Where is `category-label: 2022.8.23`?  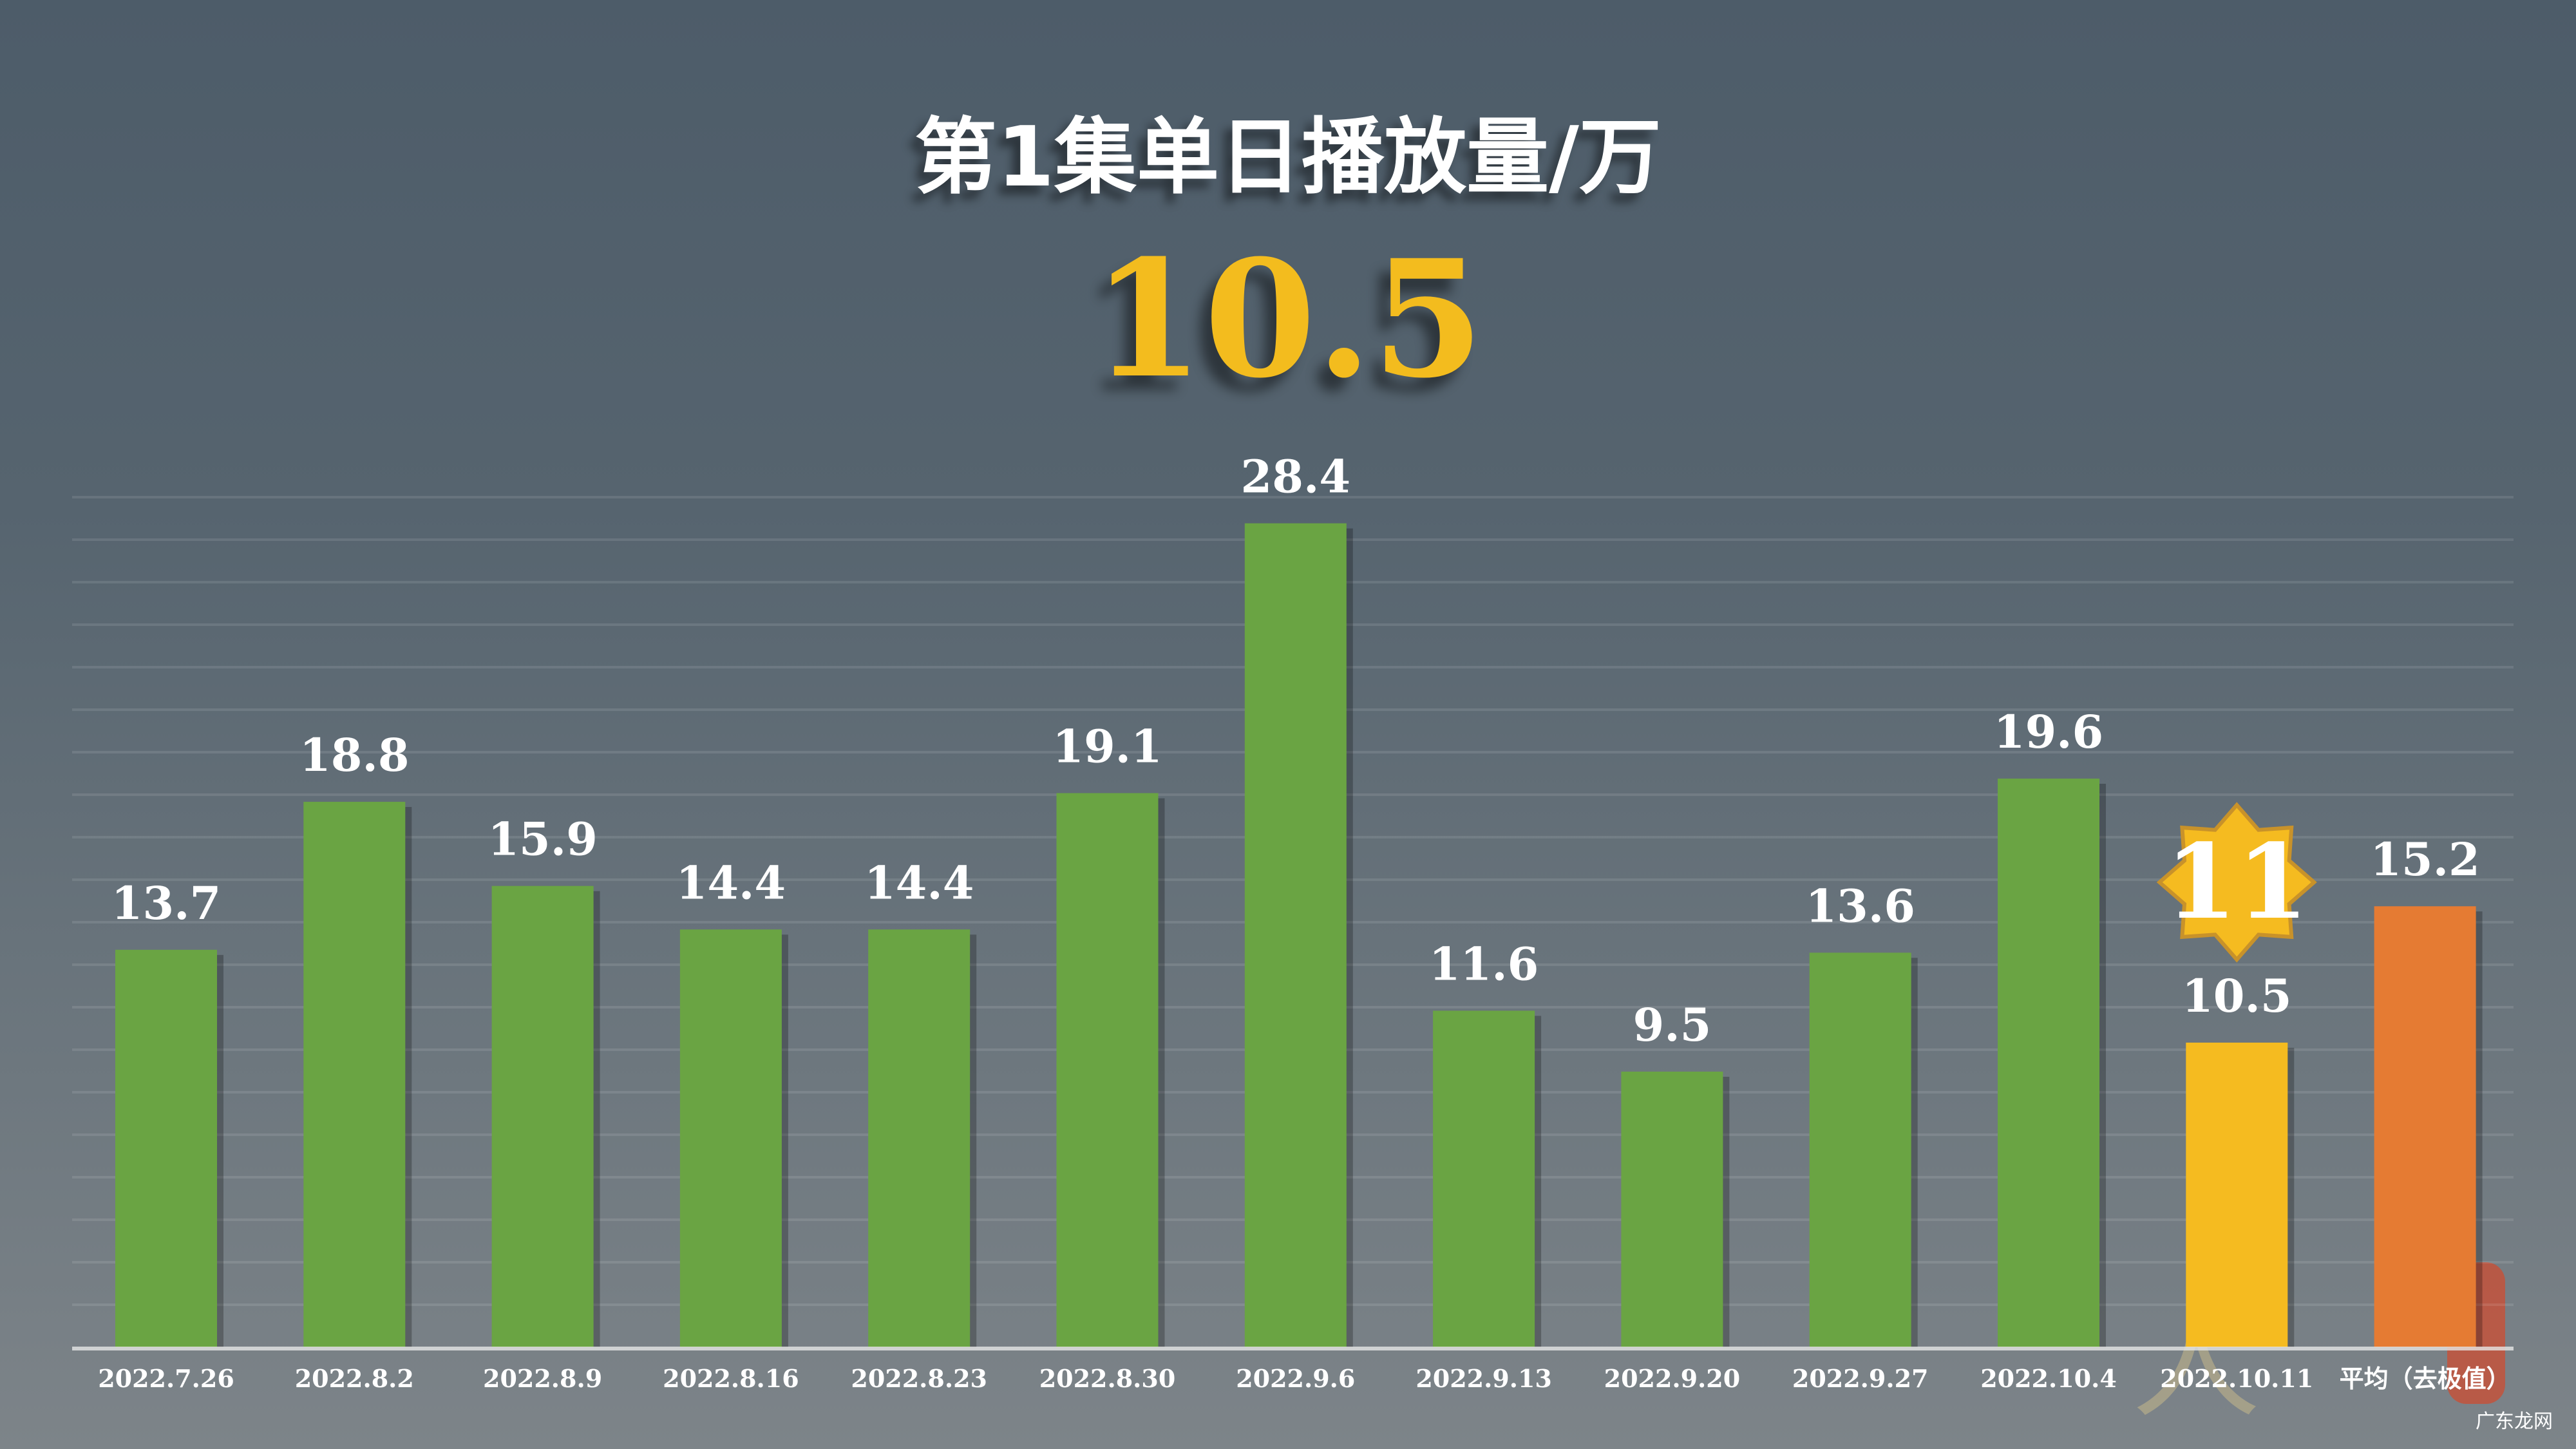 category-label: 2022.8.23 is located at coordinates (919, 1378).